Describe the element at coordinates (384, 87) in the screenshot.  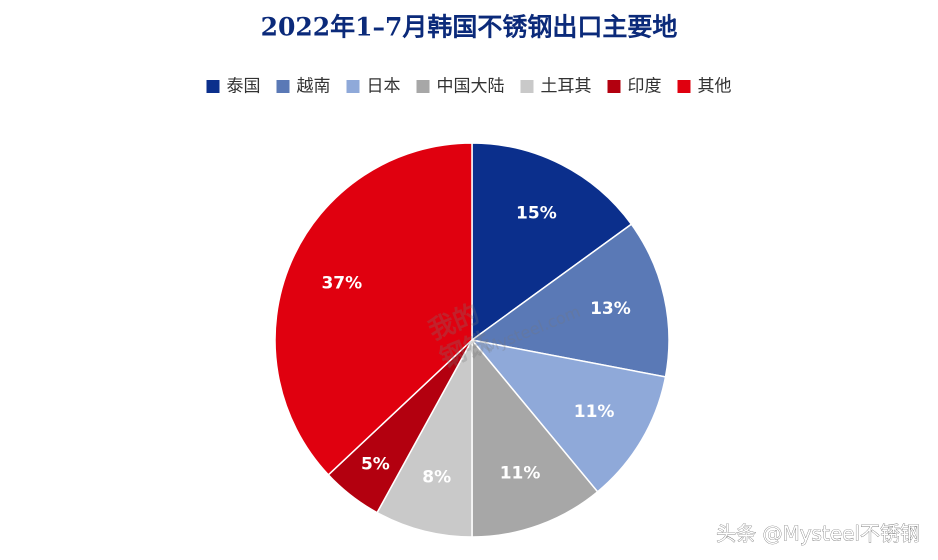
I see `legend-label: 日本` at that location.